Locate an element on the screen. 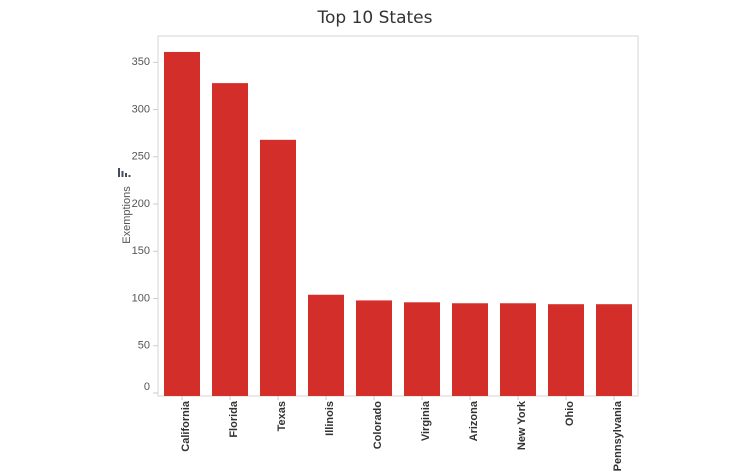 The width and height of the screenshot is (750, 476). y-axis-title: Exemptions is located at coordinates (127, 215).